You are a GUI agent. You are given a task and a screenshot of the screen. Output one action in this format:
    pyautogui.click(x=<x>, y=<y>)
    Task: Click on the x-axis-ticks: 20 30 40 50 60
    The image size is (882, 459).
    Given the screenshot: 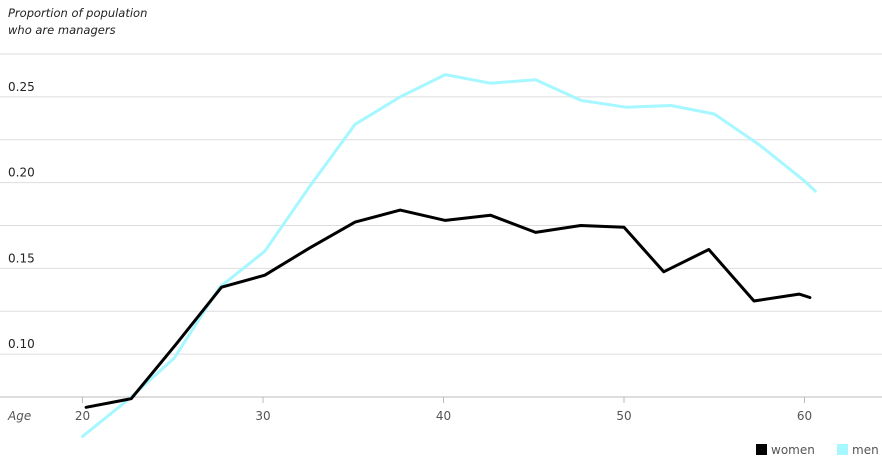 What is the action you would take?
    pyautogui.click(x=443, y=416)
    